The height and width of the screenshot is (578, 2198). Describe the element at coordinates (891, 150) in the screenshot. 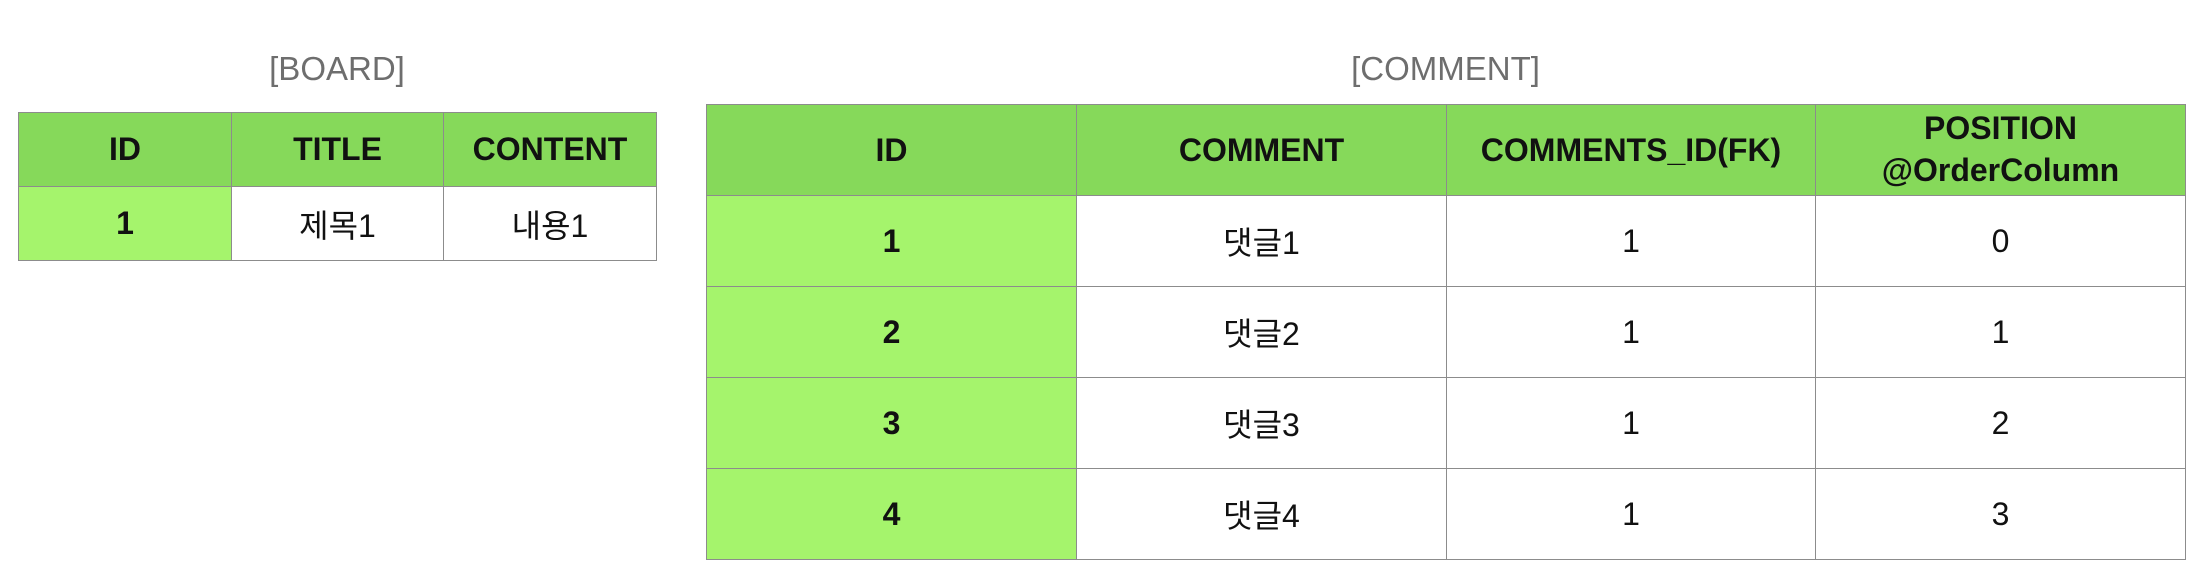

I see `comment-header-id: ID` at that location.